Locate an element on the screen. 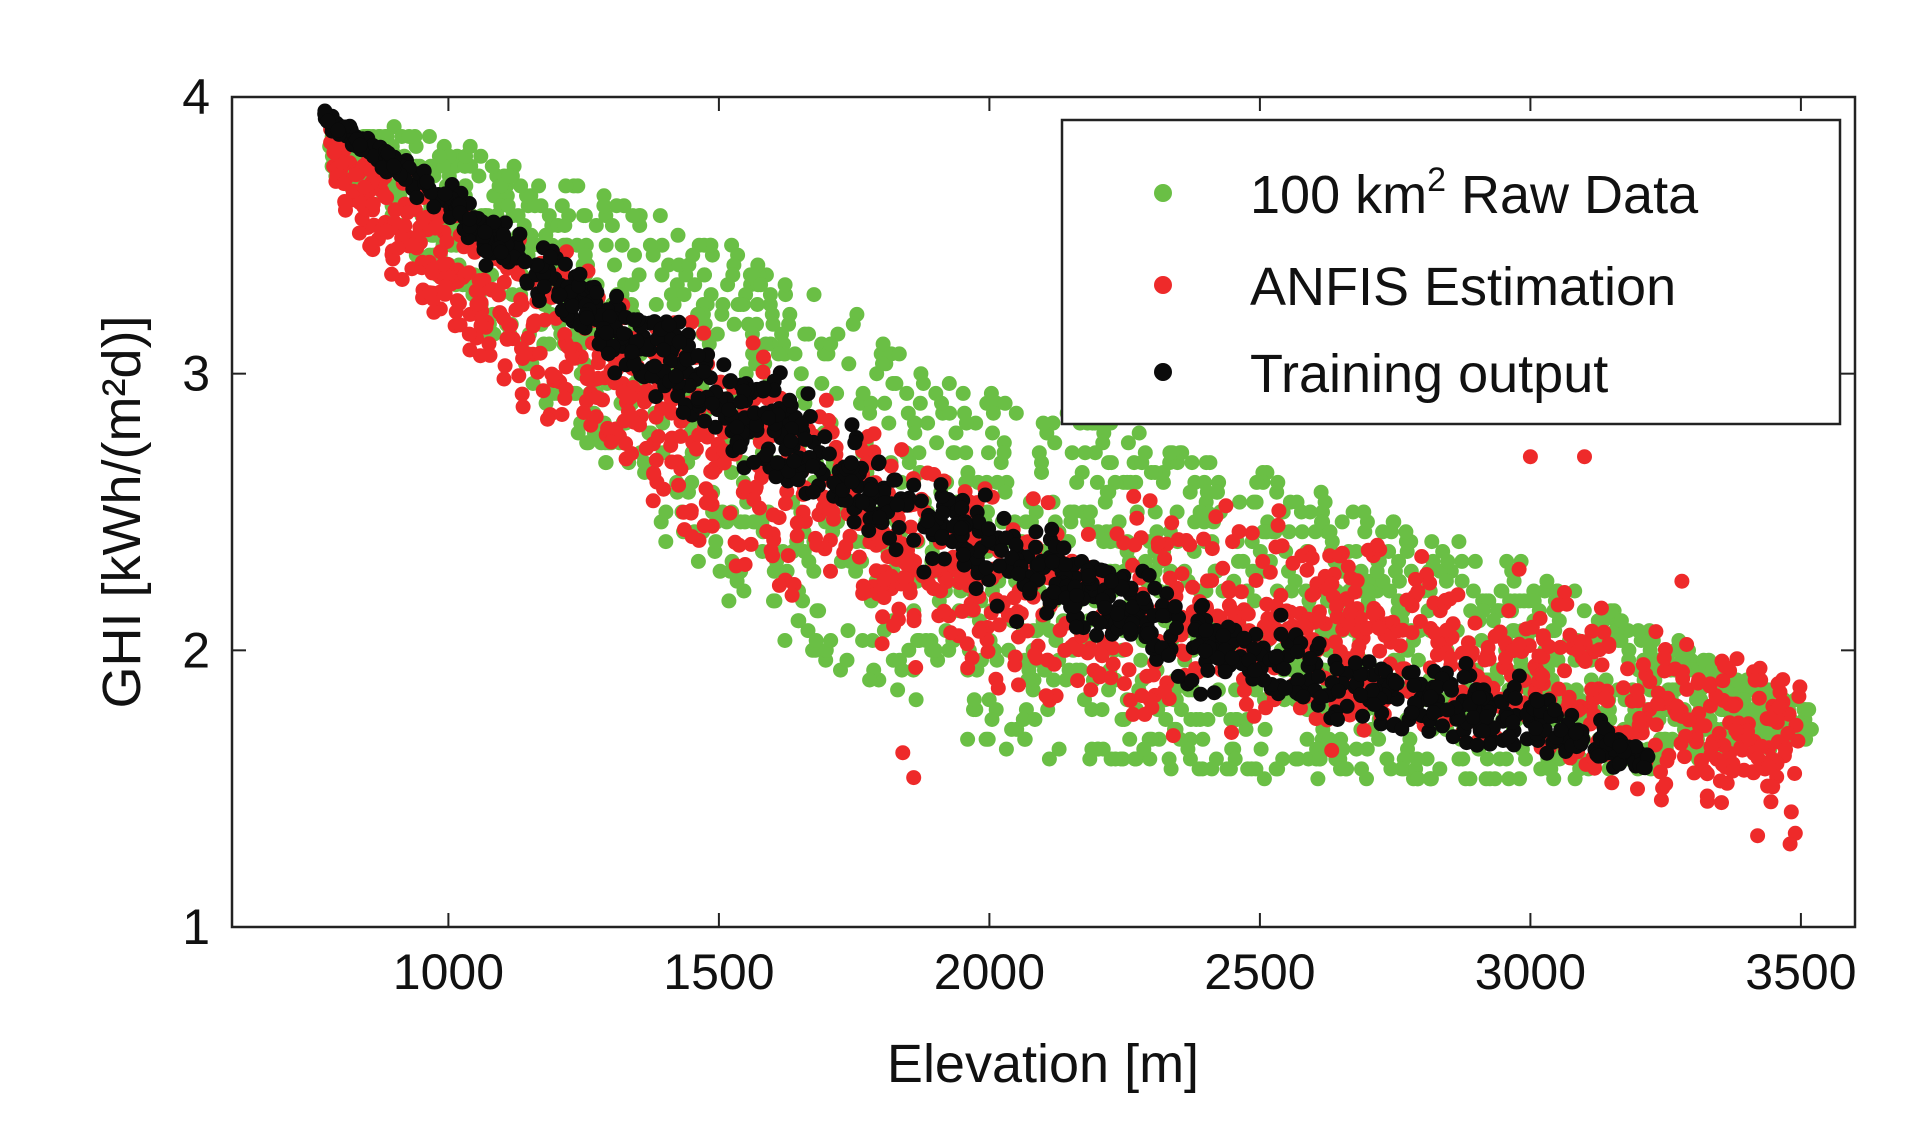 This screenshot has height=1142, width=1923. legend-marker-raw is located at coordinates (1163, 193).